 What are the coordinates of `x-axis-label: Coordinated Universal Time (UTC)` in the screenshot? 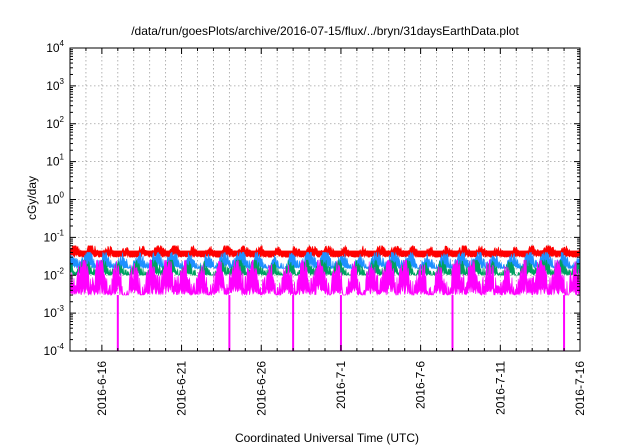 It's located at (327, 438).